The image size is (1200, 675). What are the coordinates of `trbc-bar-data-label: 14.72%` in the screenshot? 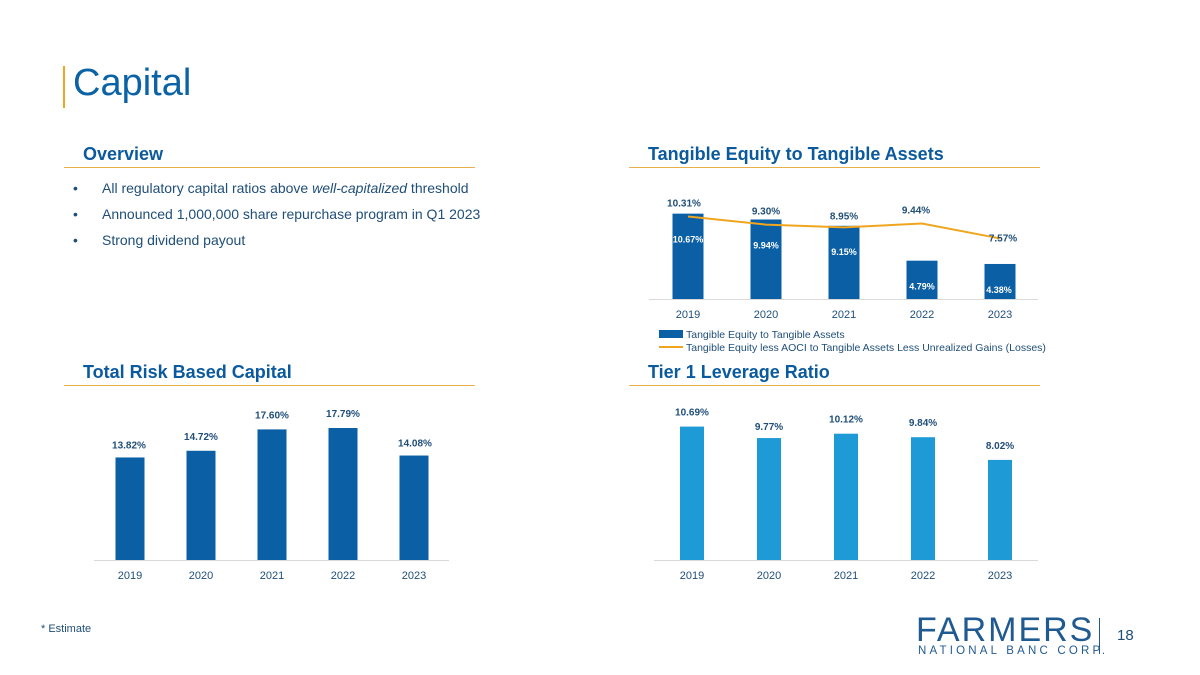 It's located at (201, 437).